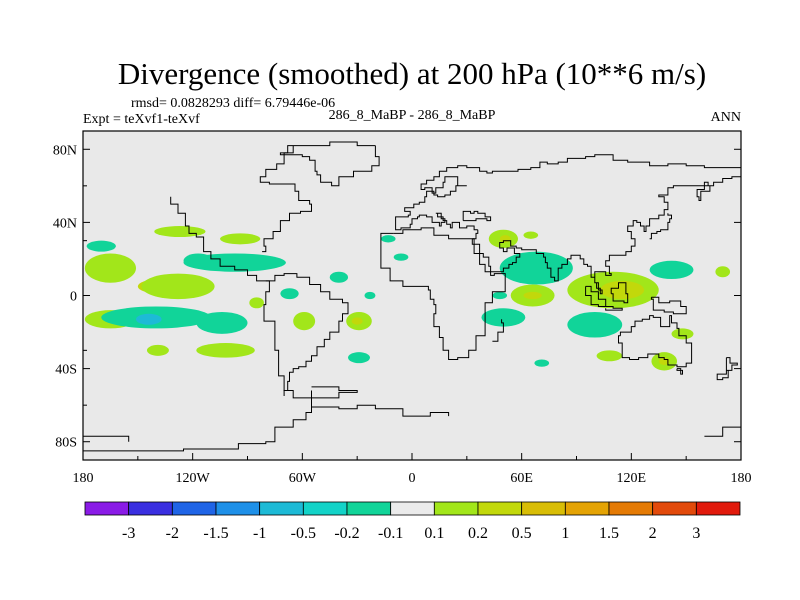 The image size is (800, 600). What do you see at coordinates (412, 478) in the screenshot?
I see `x-tick-label-3: 0` at bounding box center [412, 478].